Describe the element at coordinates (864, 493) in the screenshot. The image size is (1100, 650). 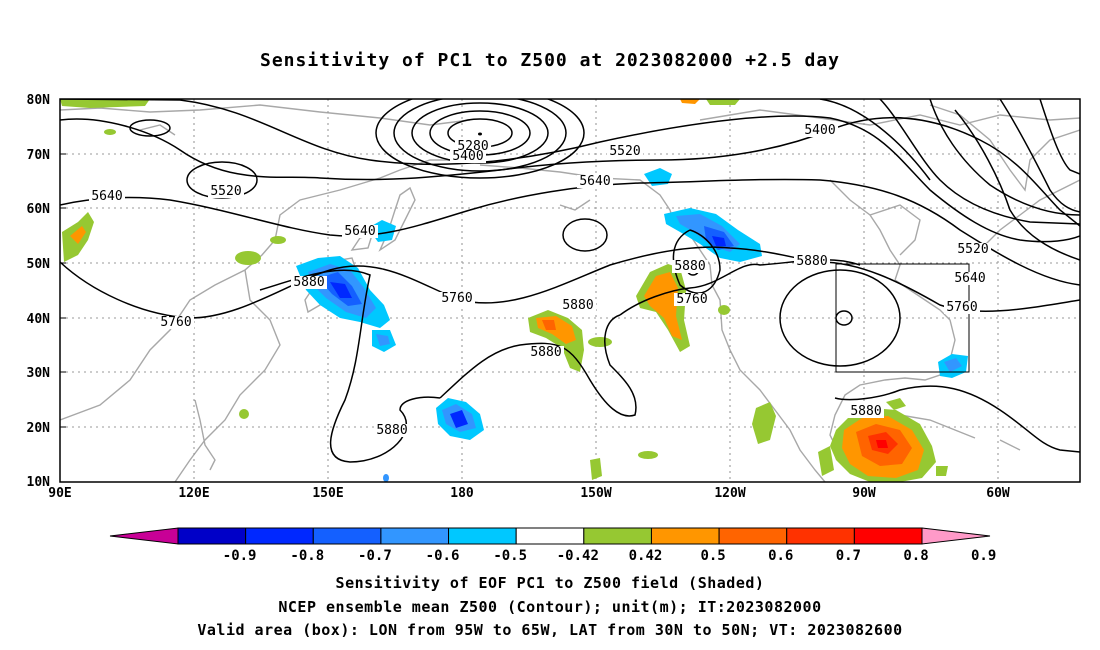
I see `lon-label: 90W` at that location.